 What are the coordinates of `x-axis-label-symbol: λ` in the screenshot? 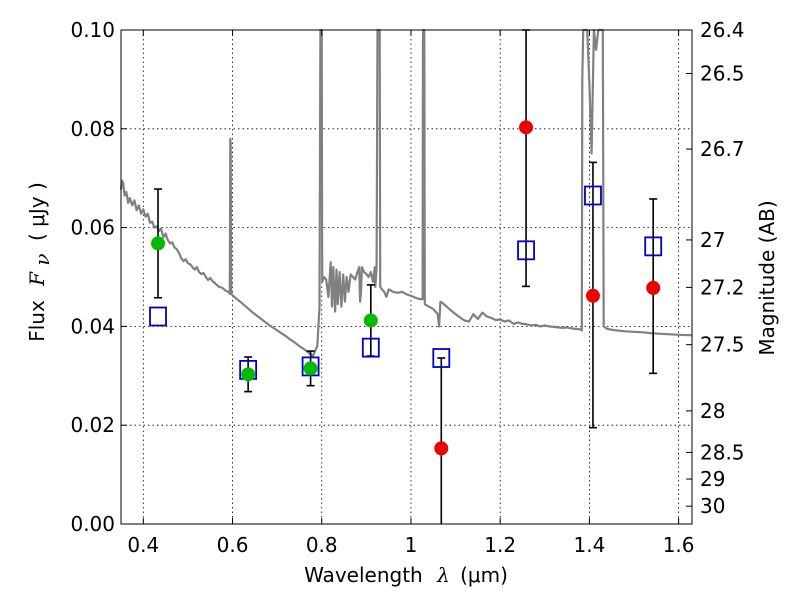 It's located at (443, 575).